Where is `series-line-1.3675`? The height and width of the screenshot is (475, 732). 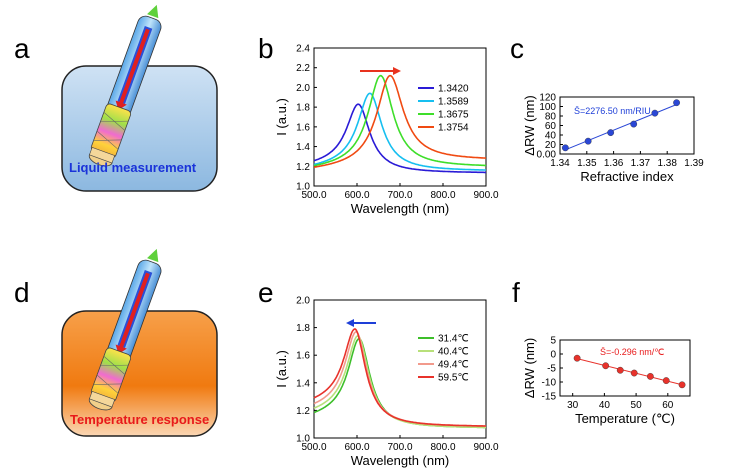
series-line-1.3675 is located at coordinates (399, 120).